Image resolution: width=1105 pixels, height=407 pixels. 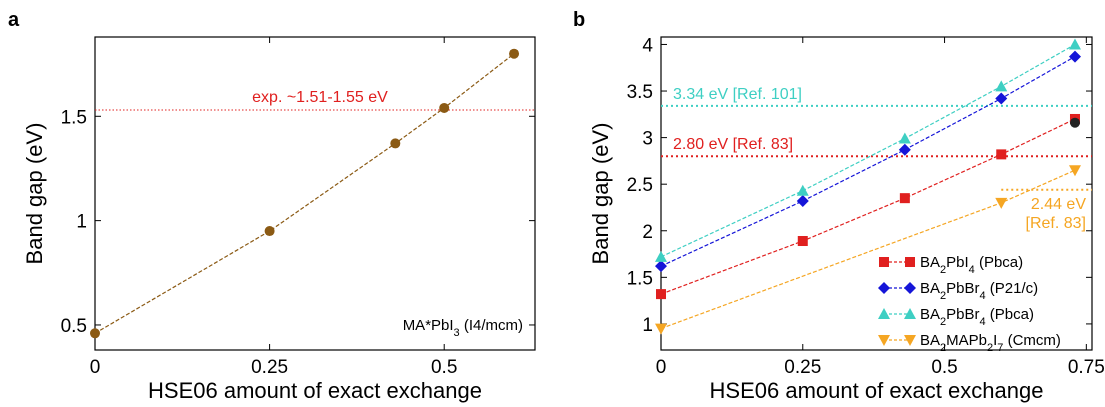 I want to click on x-tick-label-a: 0.25, so click(x=269, y=367).